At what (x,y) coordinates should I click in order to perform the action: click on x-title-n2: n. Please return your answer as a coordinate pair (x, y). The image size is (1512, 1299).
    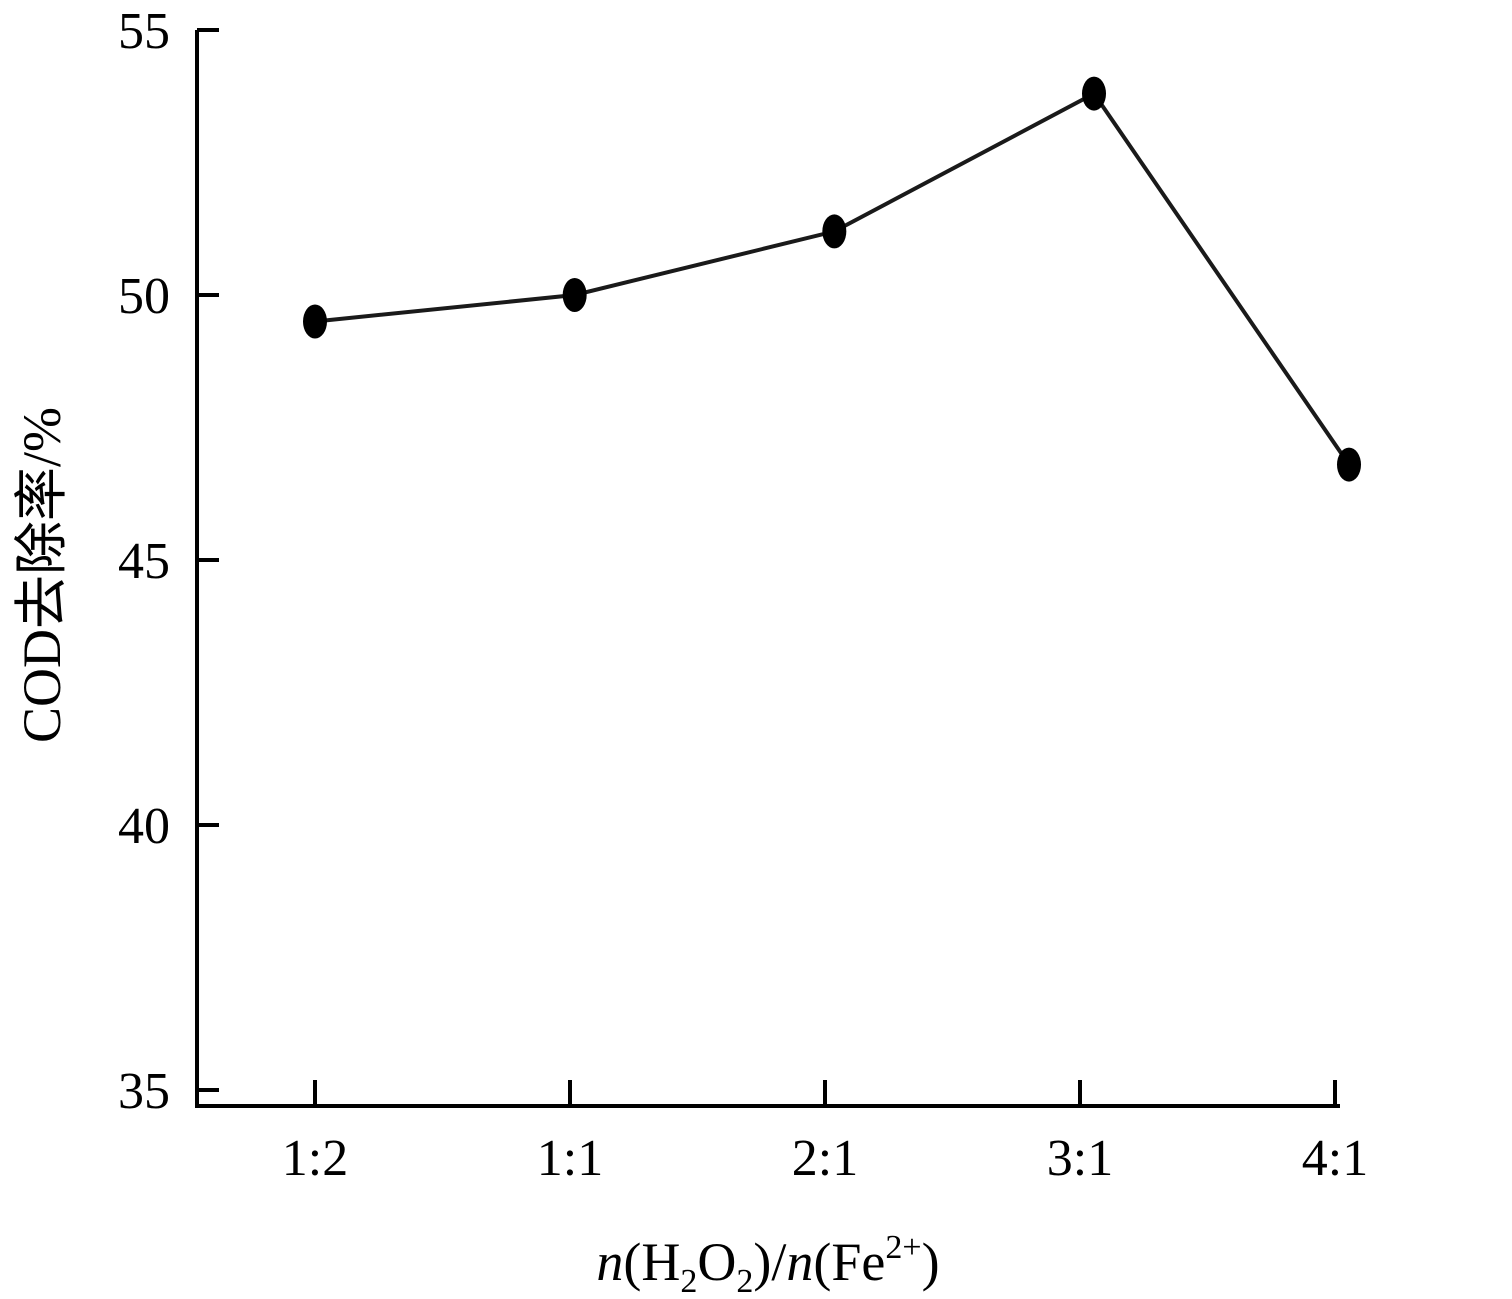
    Looking at the image, I should click on (799, 1262).